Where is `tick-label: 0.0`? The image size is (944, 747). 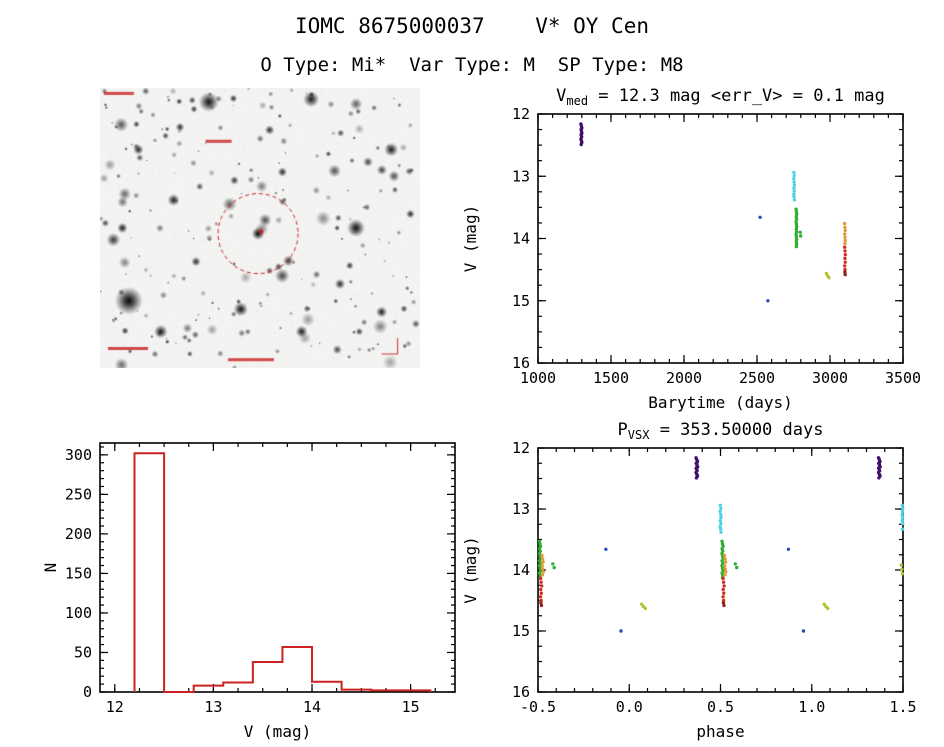
tick-label: 0.0 is located at coordinates (629, 707).